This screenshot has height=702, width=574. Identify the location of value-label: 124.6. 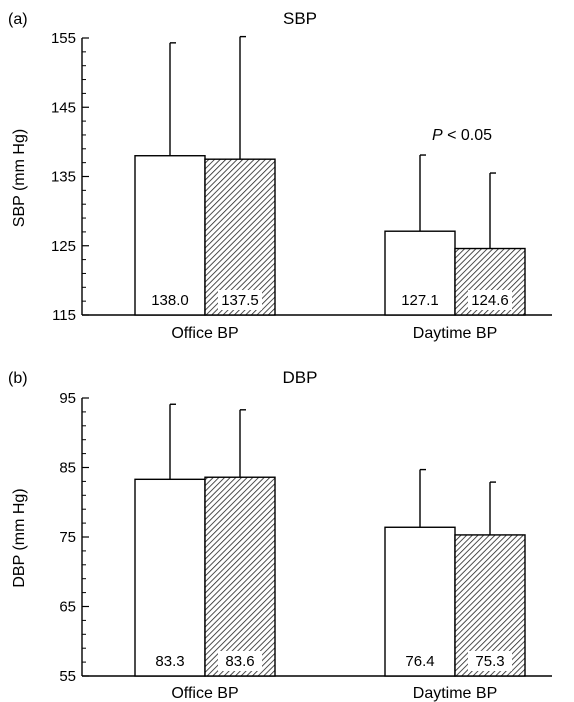
(490, 300).